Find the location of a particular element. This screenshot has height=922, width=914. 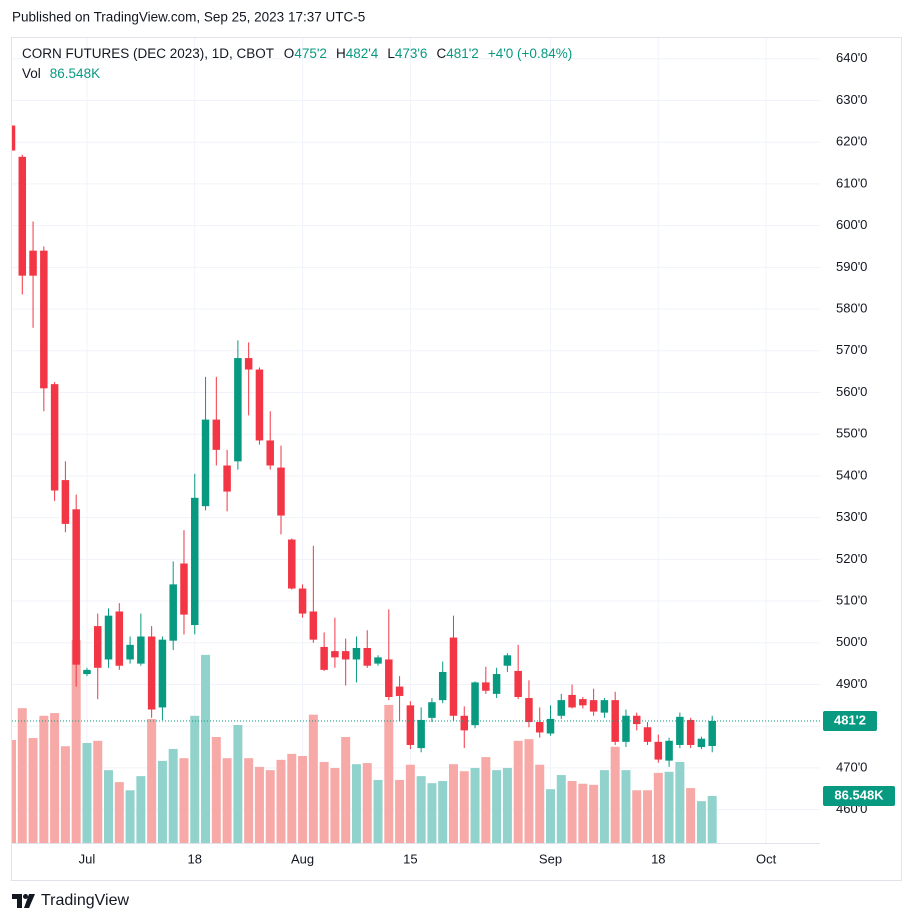

x-tick-label: Aug is located at coordinates (302, 858).